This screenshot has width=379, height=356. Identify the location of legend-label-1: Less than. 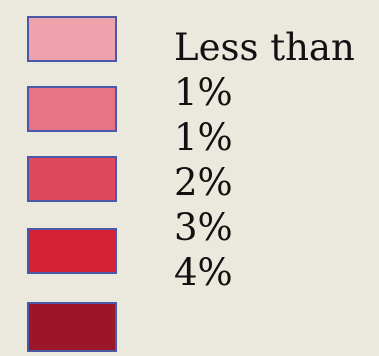
(264, 47).